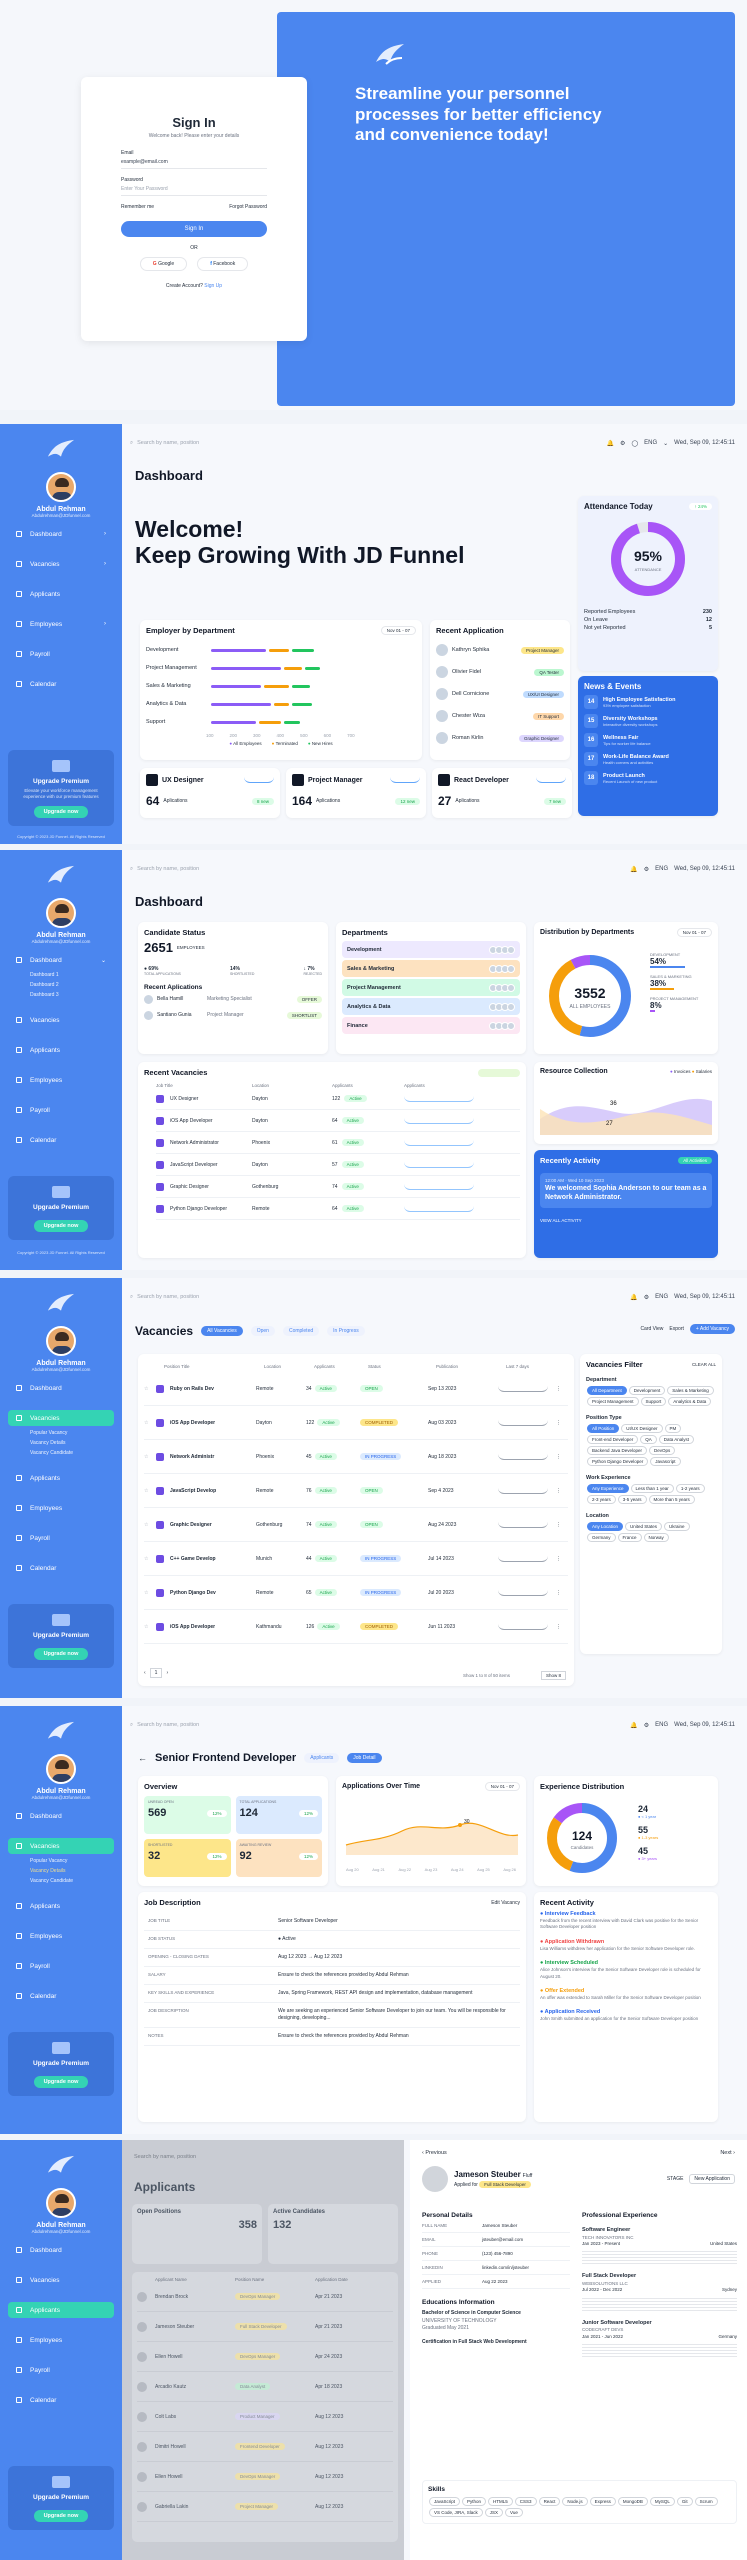 This screenshot has width=747, height=2560. Describe the element at coordinates (194, 229) in the screenshot. I see `signin-button: Sign In` at that location.